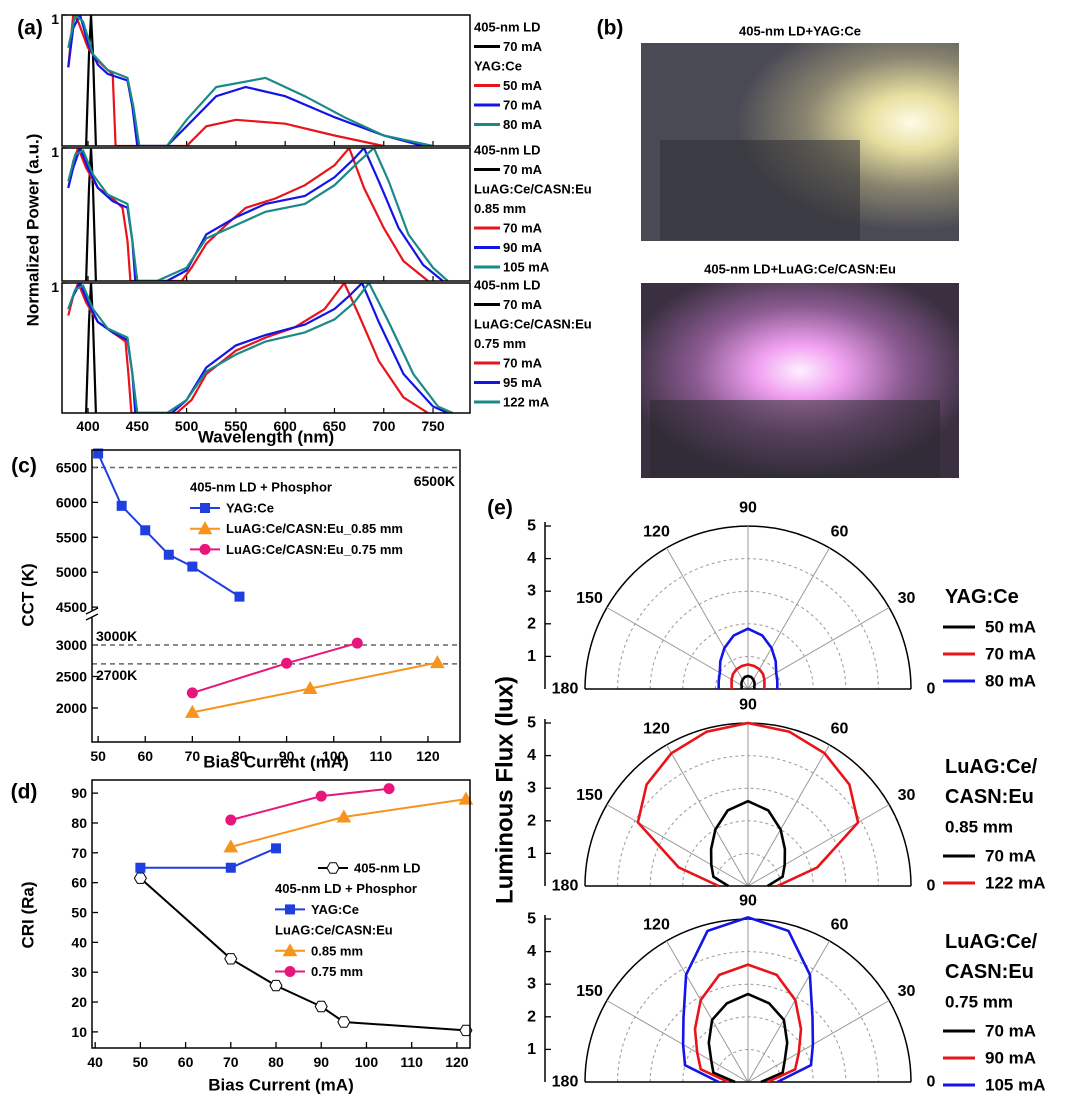 The image size is (1065, 1095). Describe the element at coordinates (79, 942) in the screenshot. I see `y-tick-label: 40` at that location.